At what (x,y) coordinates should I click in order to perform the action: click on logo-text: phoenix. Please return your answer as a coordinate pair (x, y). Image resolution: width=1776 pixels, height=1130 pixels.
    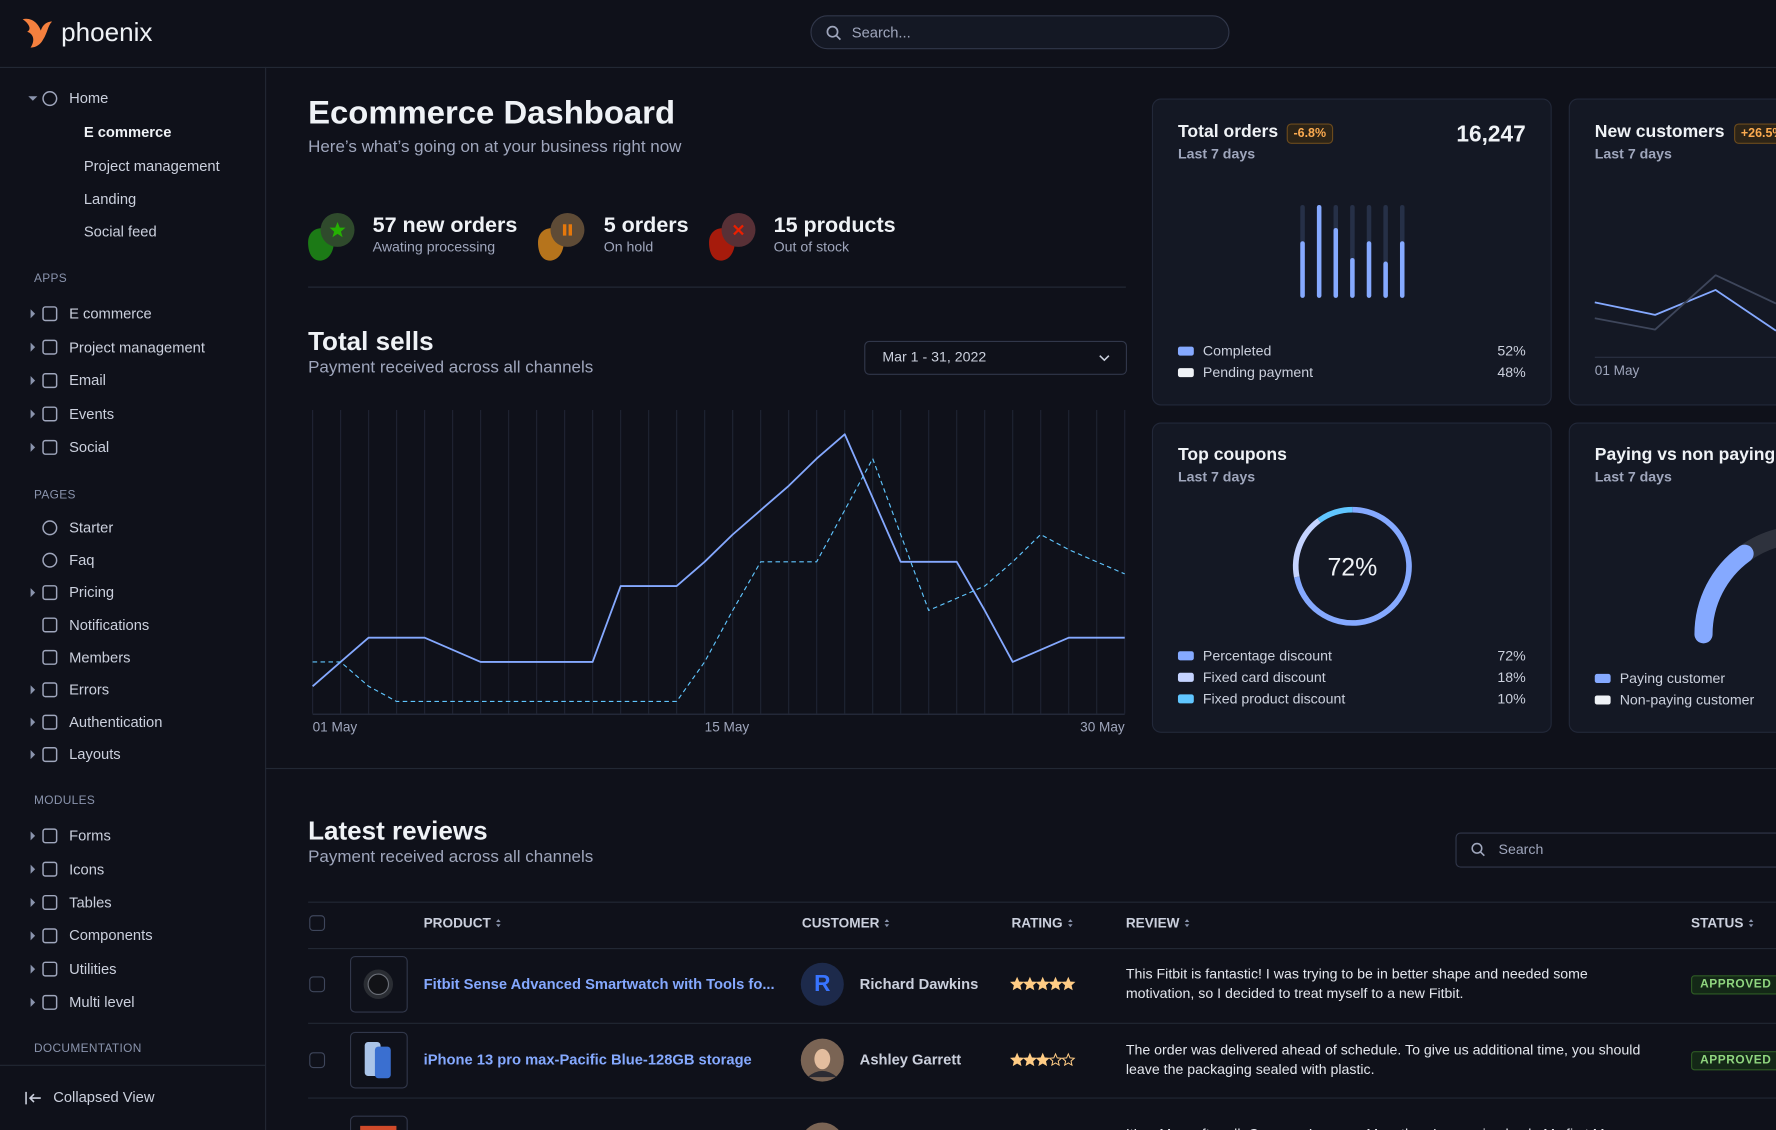
    Looking at the image, I should click on (107, 31).